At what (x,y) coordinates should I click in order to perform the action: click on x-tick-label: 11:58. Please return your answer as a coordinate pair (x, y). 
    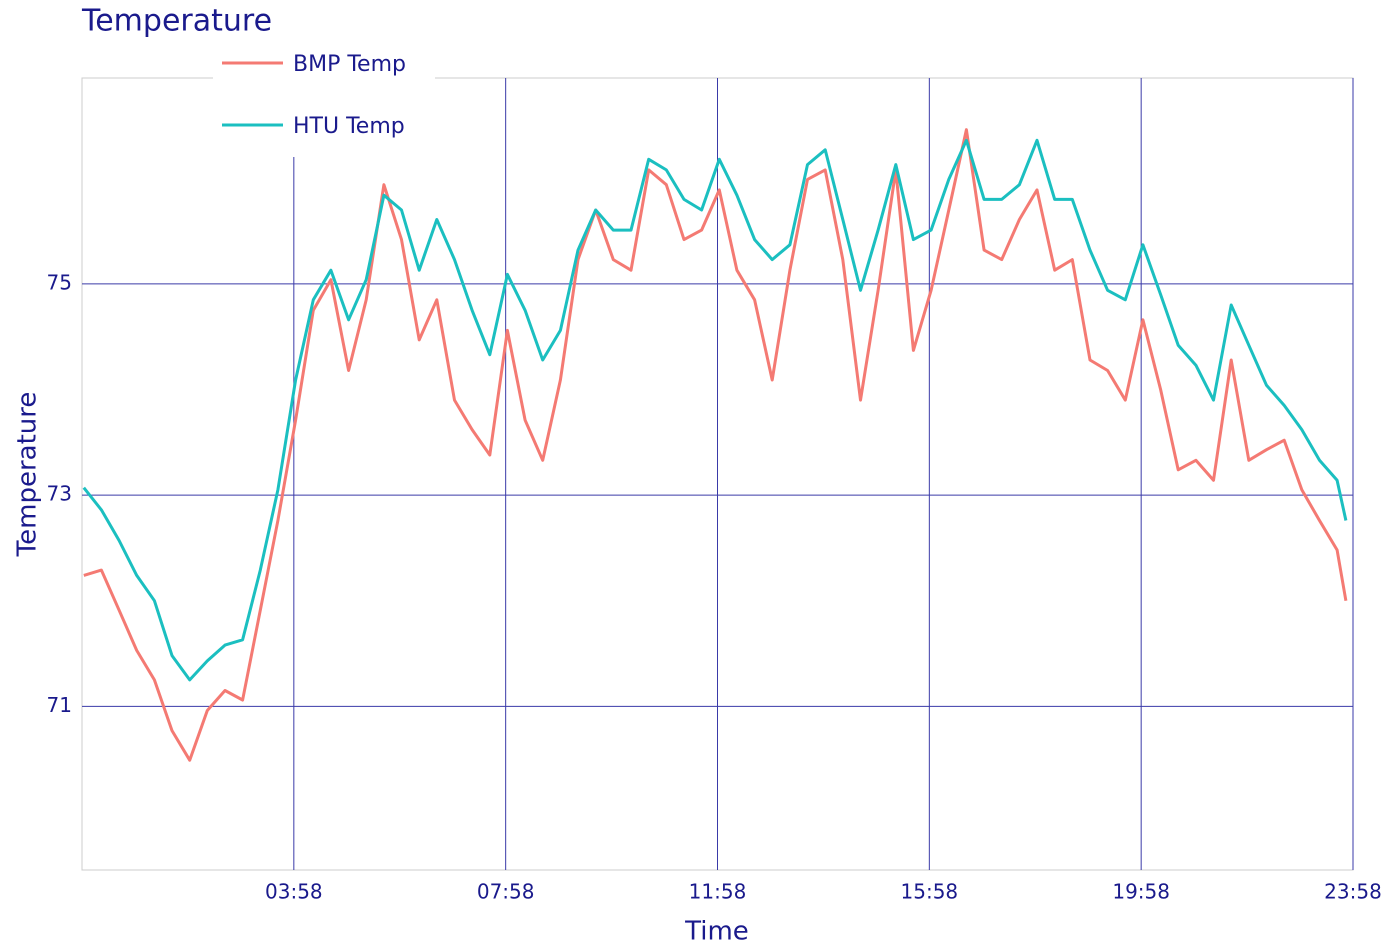
    Looking at the image, I should click on (718, 892).